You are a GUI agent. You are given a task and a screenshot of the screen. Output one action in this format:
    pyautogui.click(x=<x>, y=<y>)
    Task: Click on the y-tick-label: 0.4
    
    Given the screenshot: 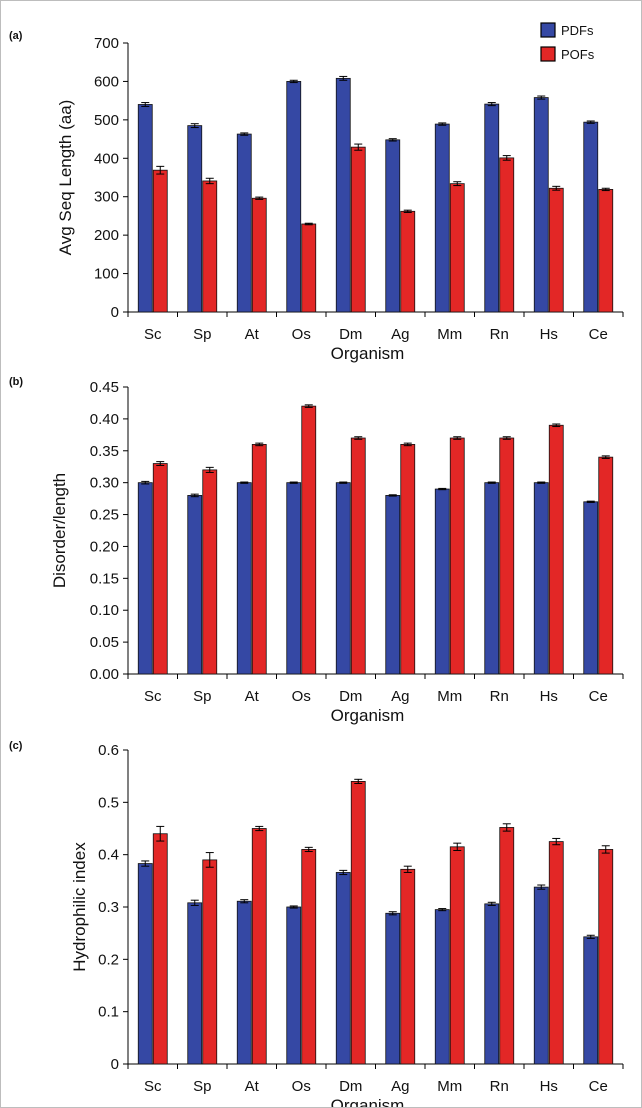 What is the action you would take?
    pyautogui.click(x=108, y=855)
    